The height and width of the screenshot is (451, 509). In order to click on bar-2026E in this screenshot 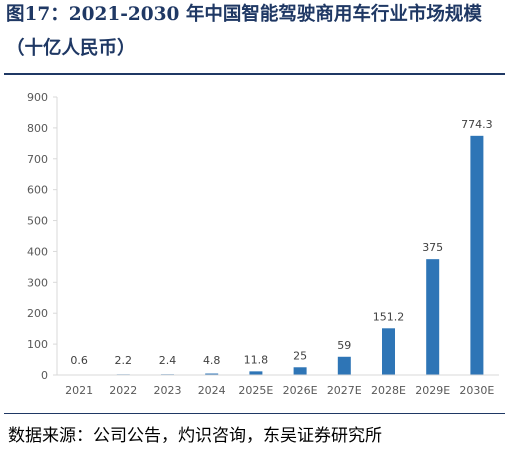, I will do `click(300, 371)`.